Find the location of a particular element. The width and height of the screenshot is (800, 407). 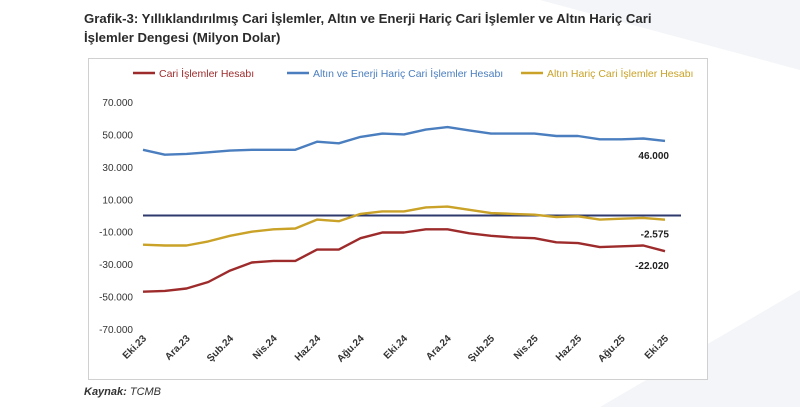

y-tick-label: -30.000 is located at coordinates (116, 265).